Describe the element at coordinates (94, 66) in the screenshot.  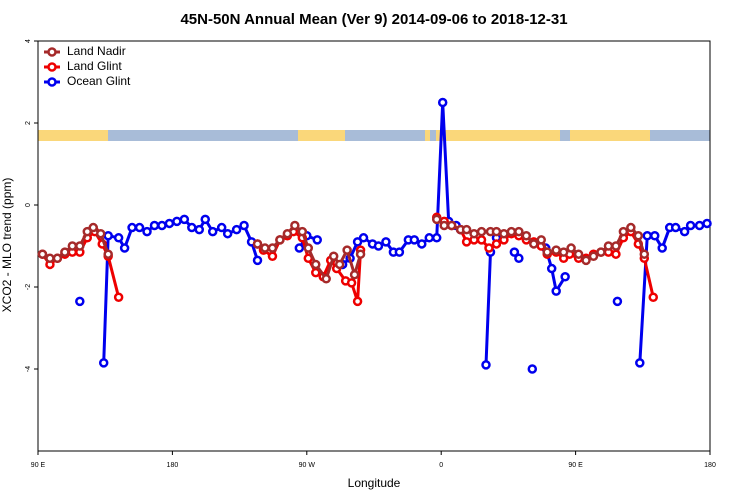
I see `legend-label: Land Glint` at that location.